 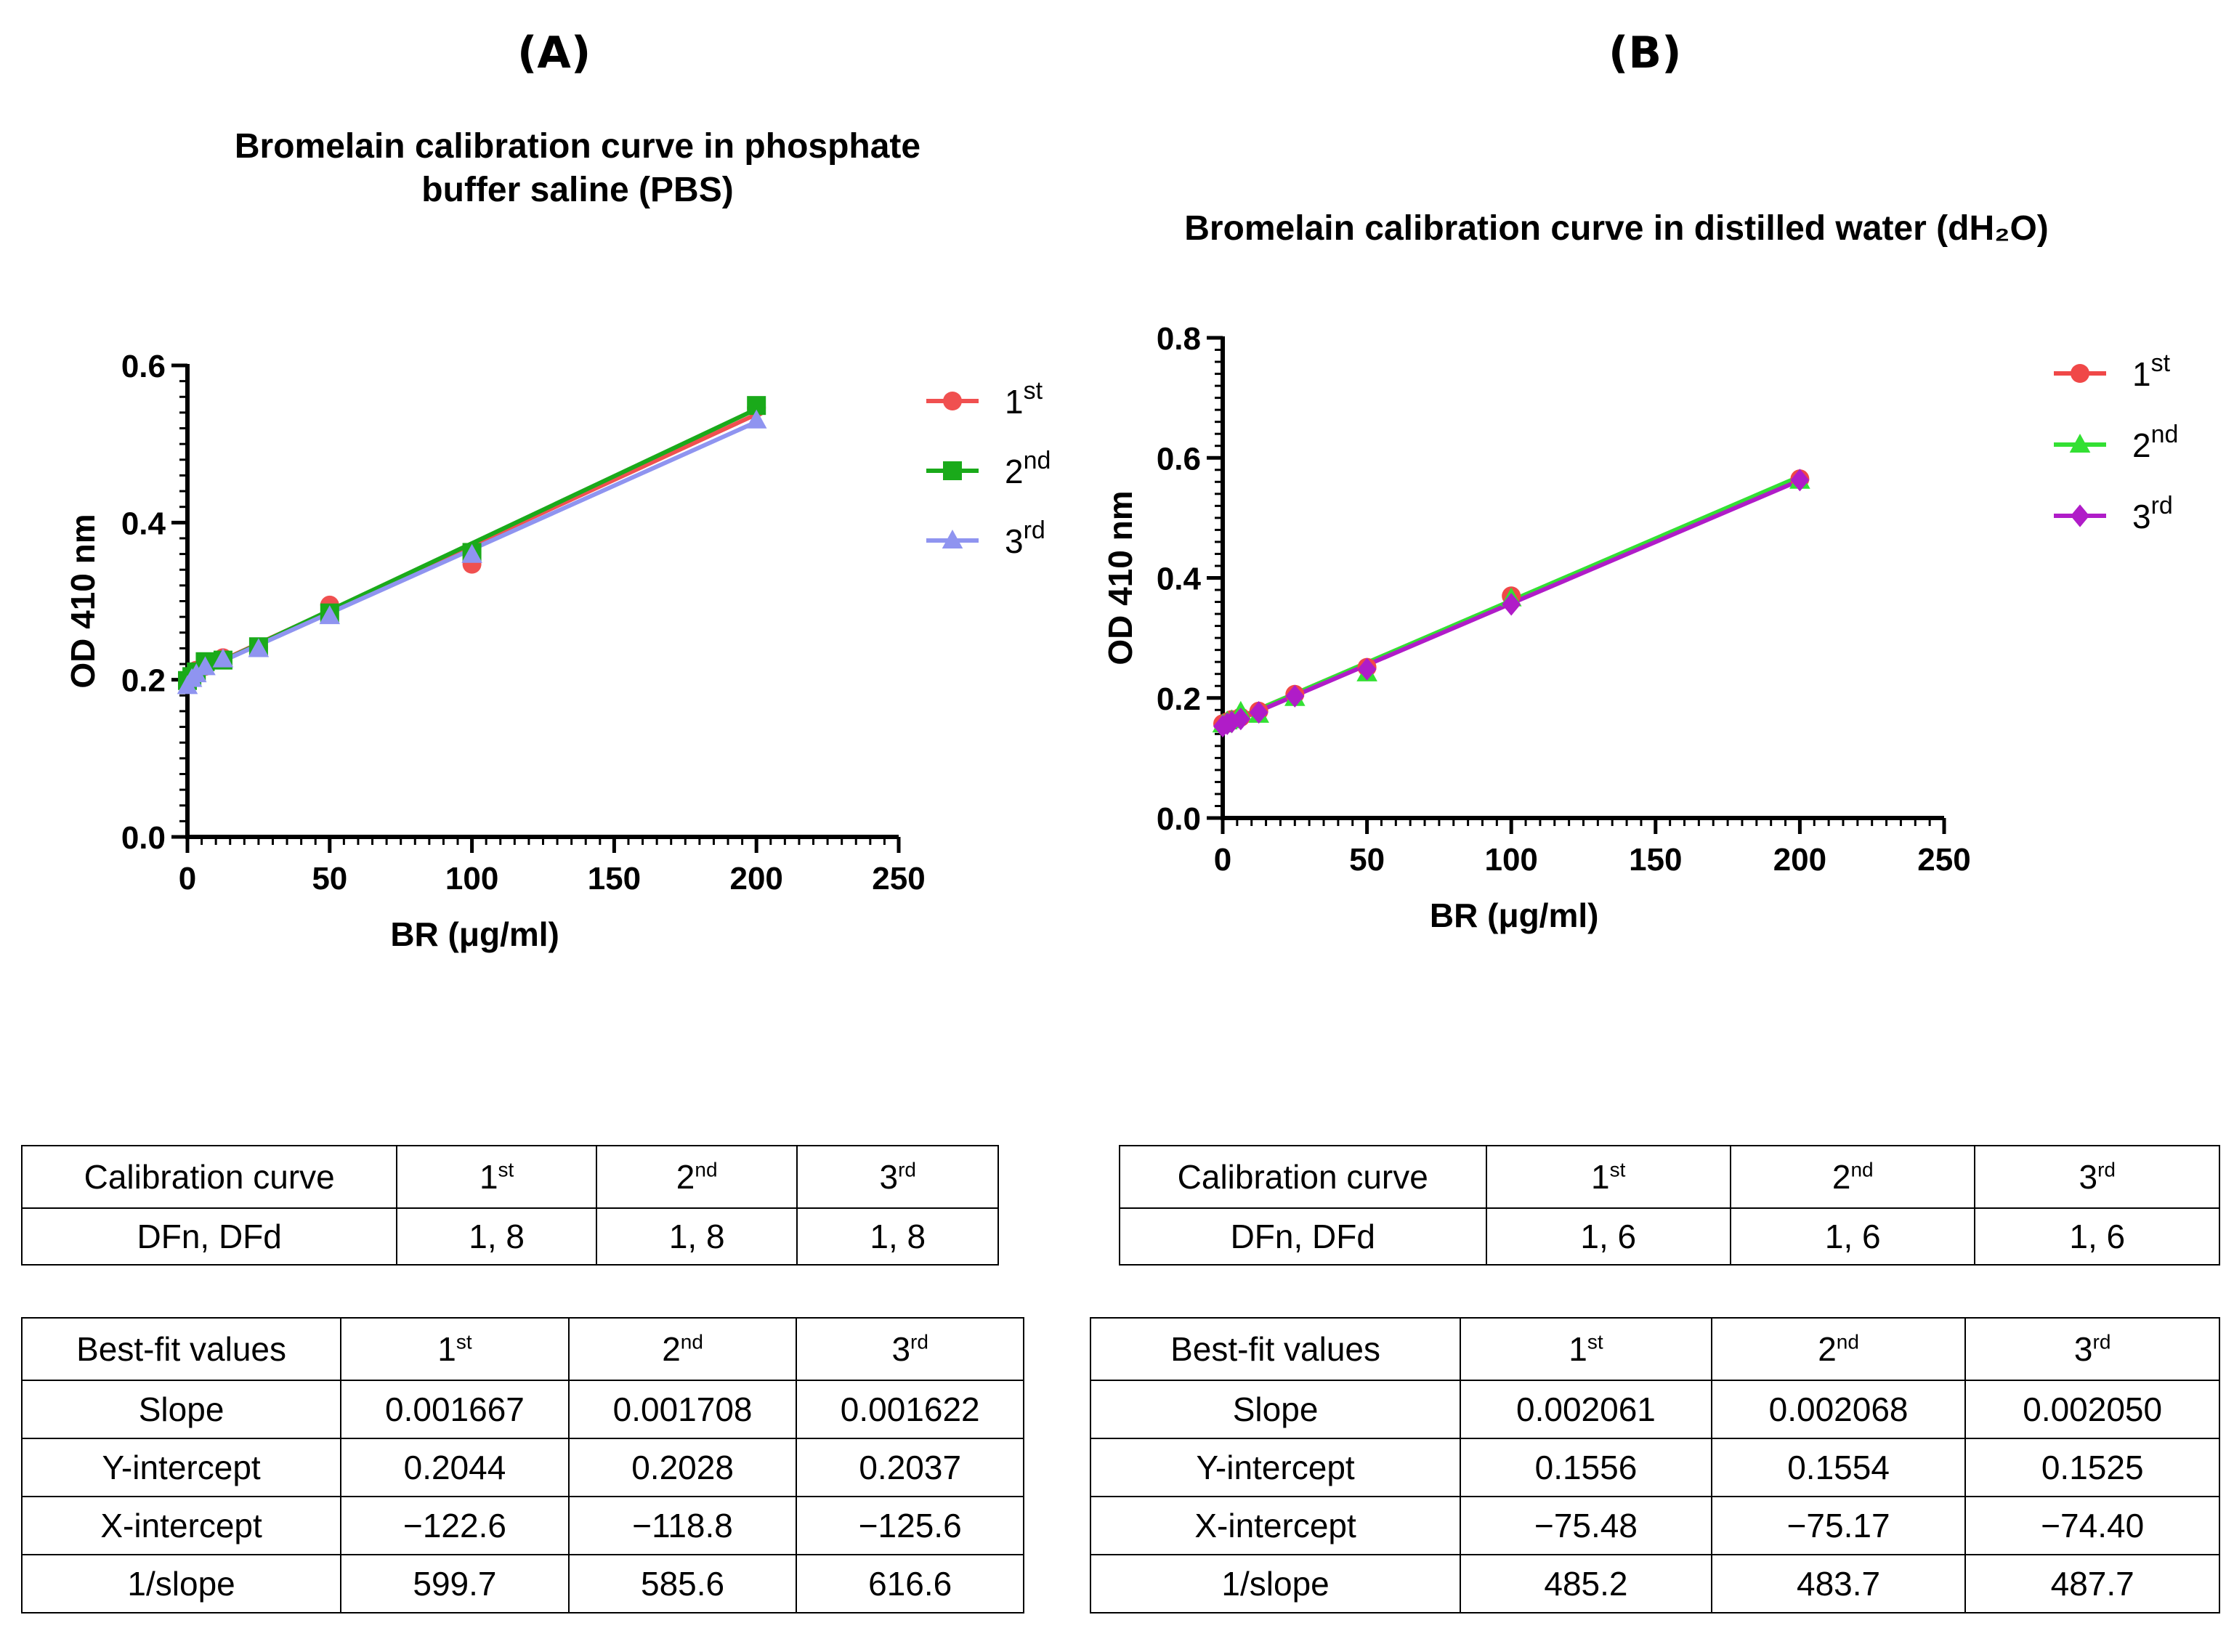 I want to click on table-cell: 483.7, so click(x=1839, y=1583).